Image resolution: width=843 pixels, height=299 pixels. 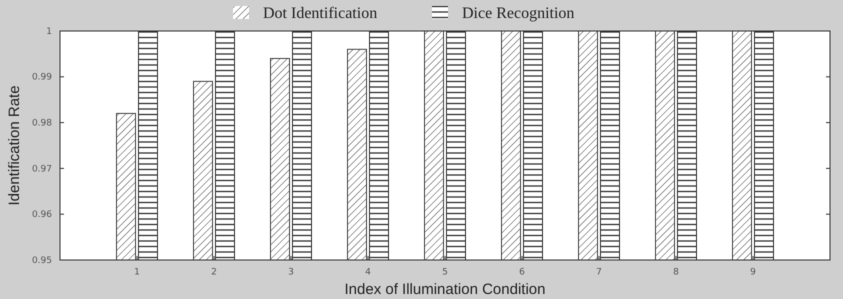 What do you see at coordinates (42, 169) in the screenshot?
I see `y-tick-label: 0.97` at bounding box center [42, 169].